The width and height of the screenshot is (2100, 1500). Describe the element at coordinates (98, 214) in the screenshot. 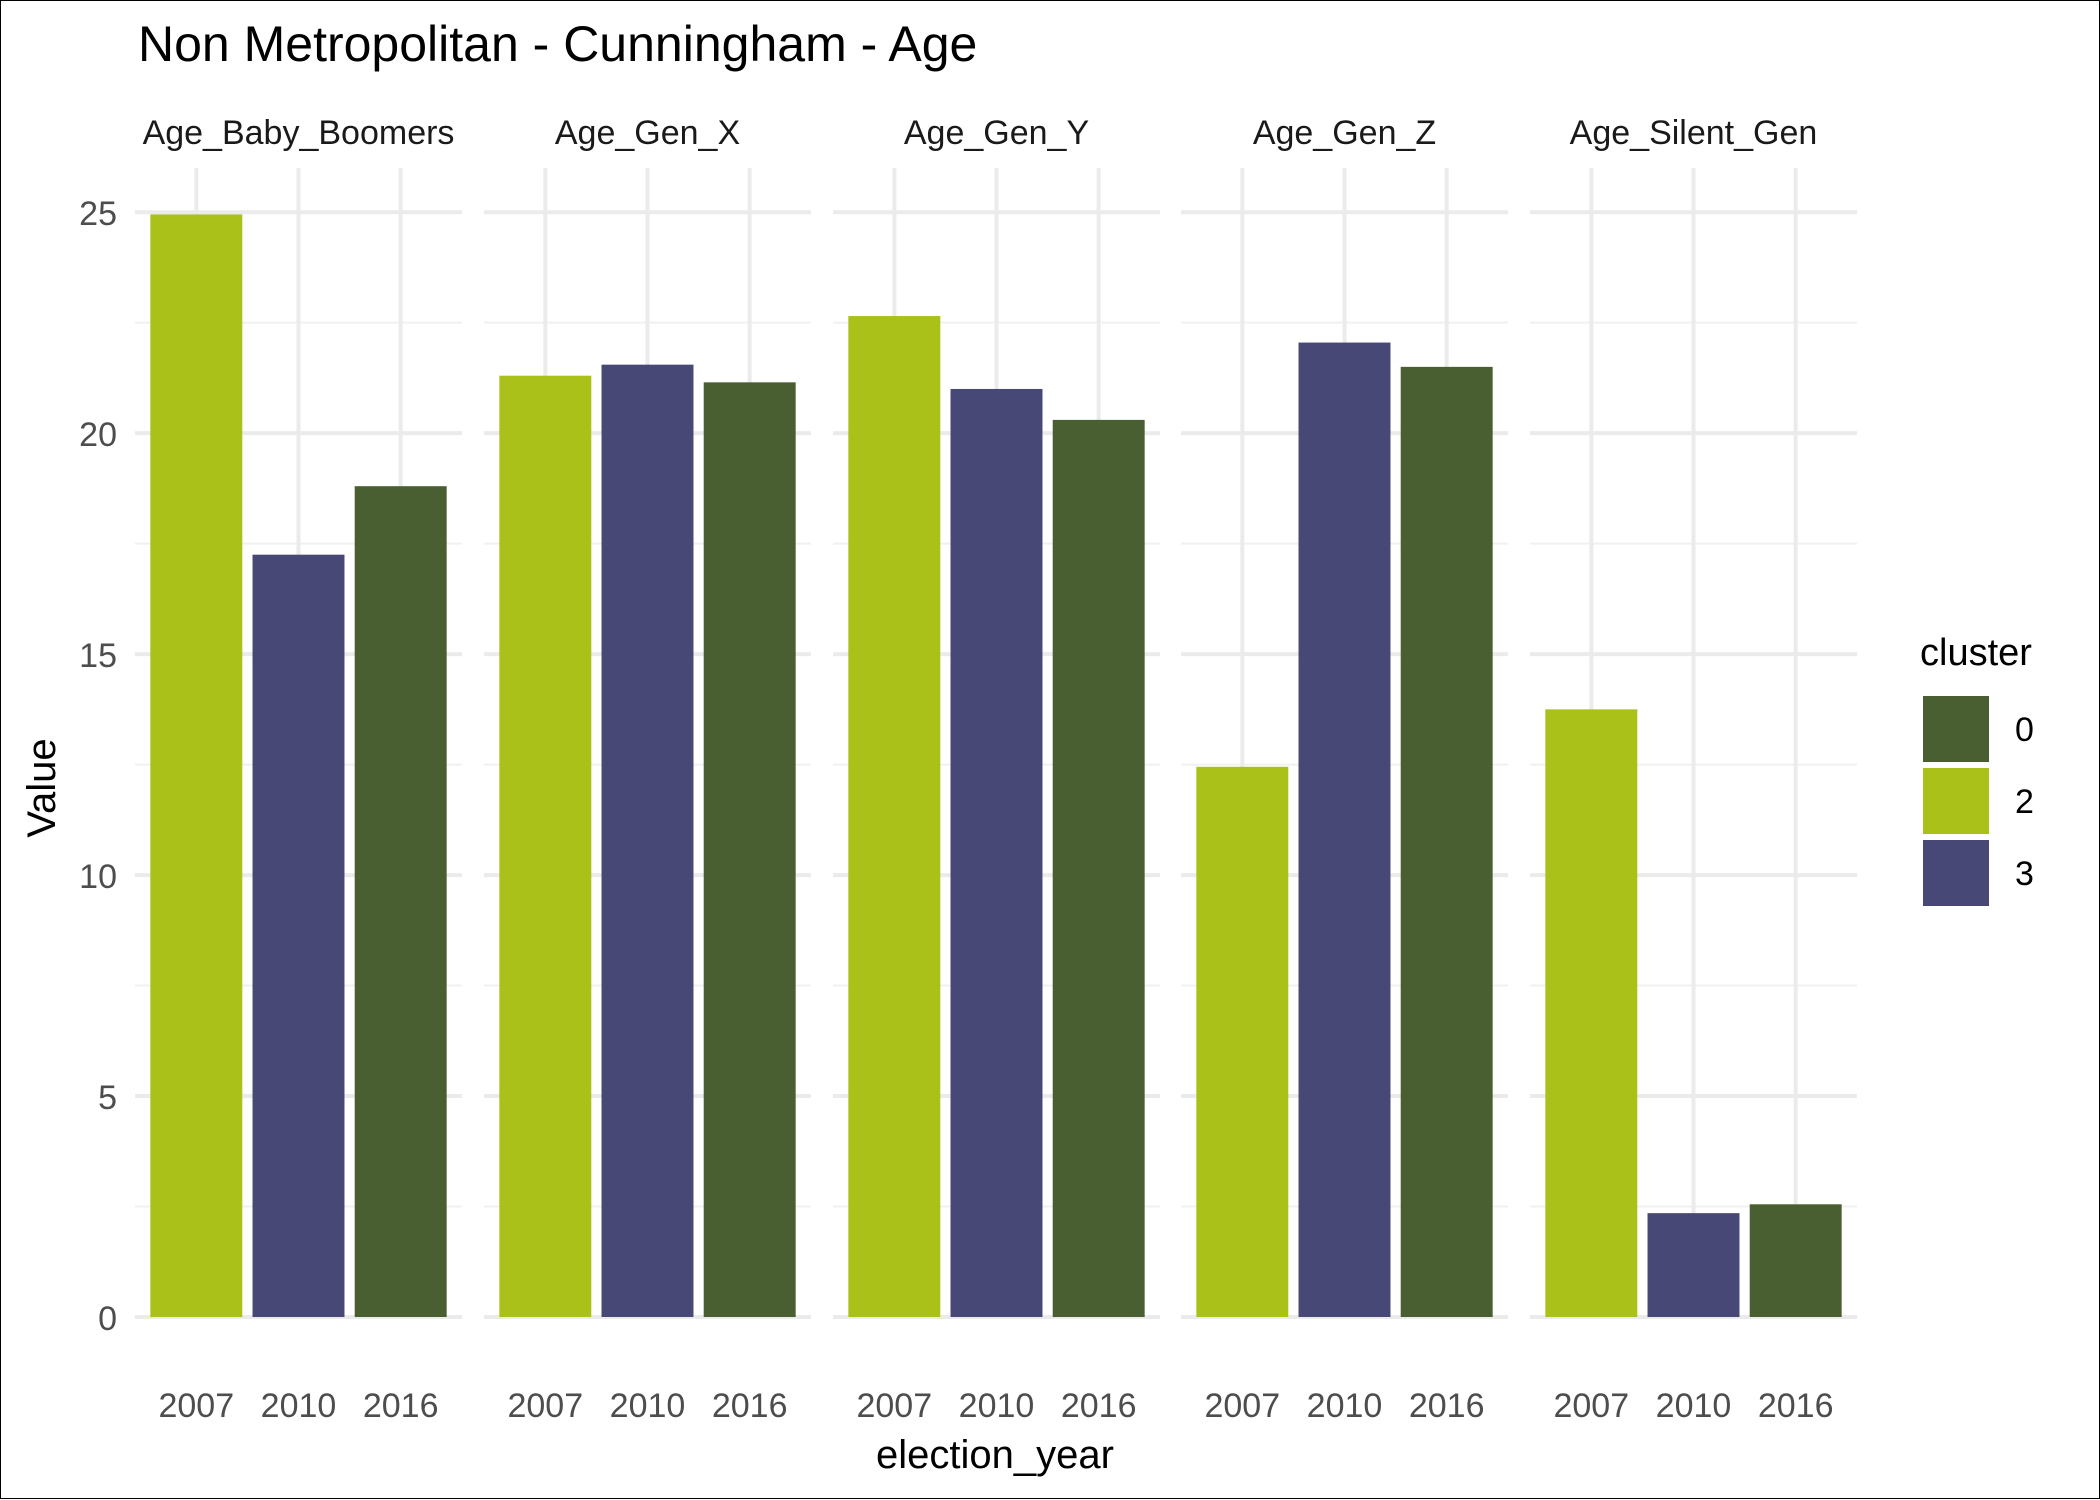

I see `y-tick-label: 25` at that location.